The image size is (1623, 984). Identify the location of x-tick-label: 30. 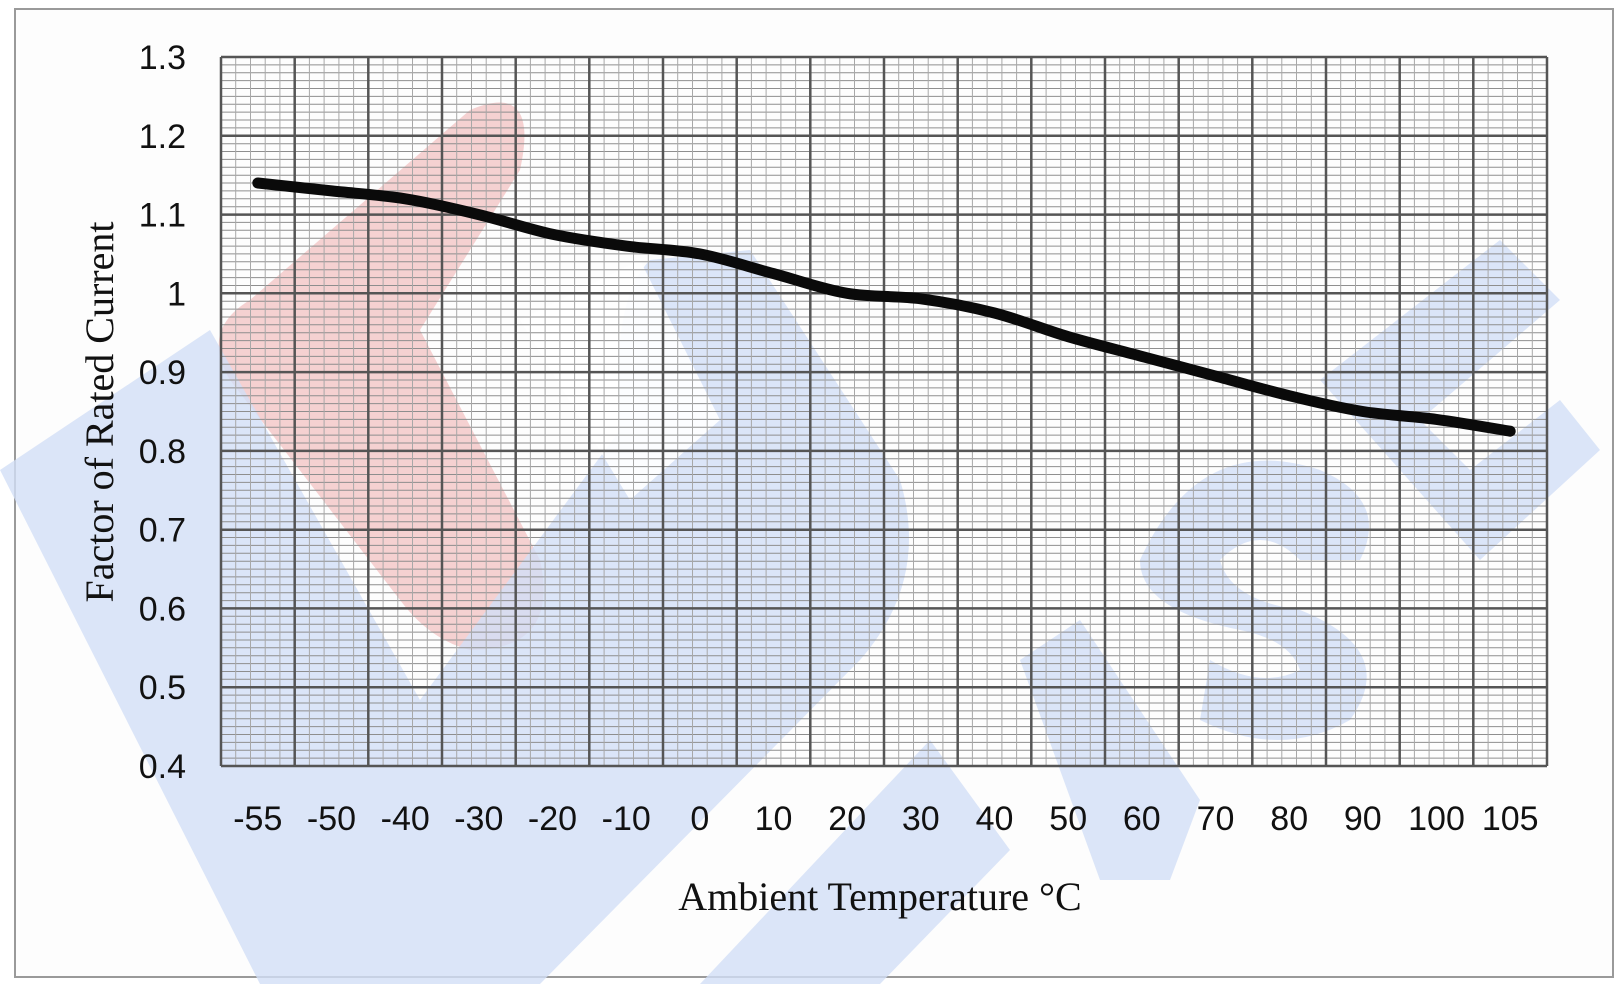
(921, 819).